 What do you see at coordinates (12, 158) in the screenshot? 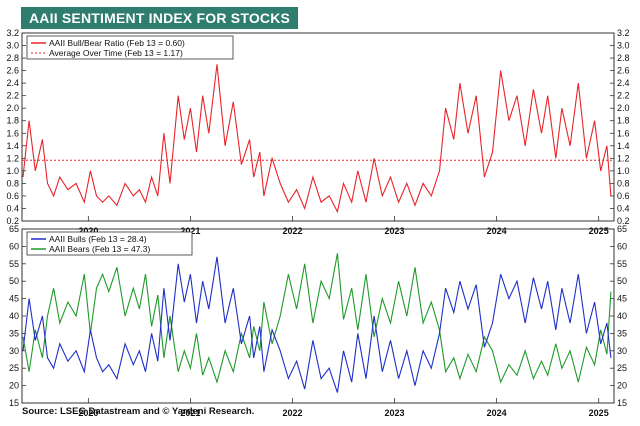
I see `y-tick-label-left: 1.2` at bounding box center [12, 158].